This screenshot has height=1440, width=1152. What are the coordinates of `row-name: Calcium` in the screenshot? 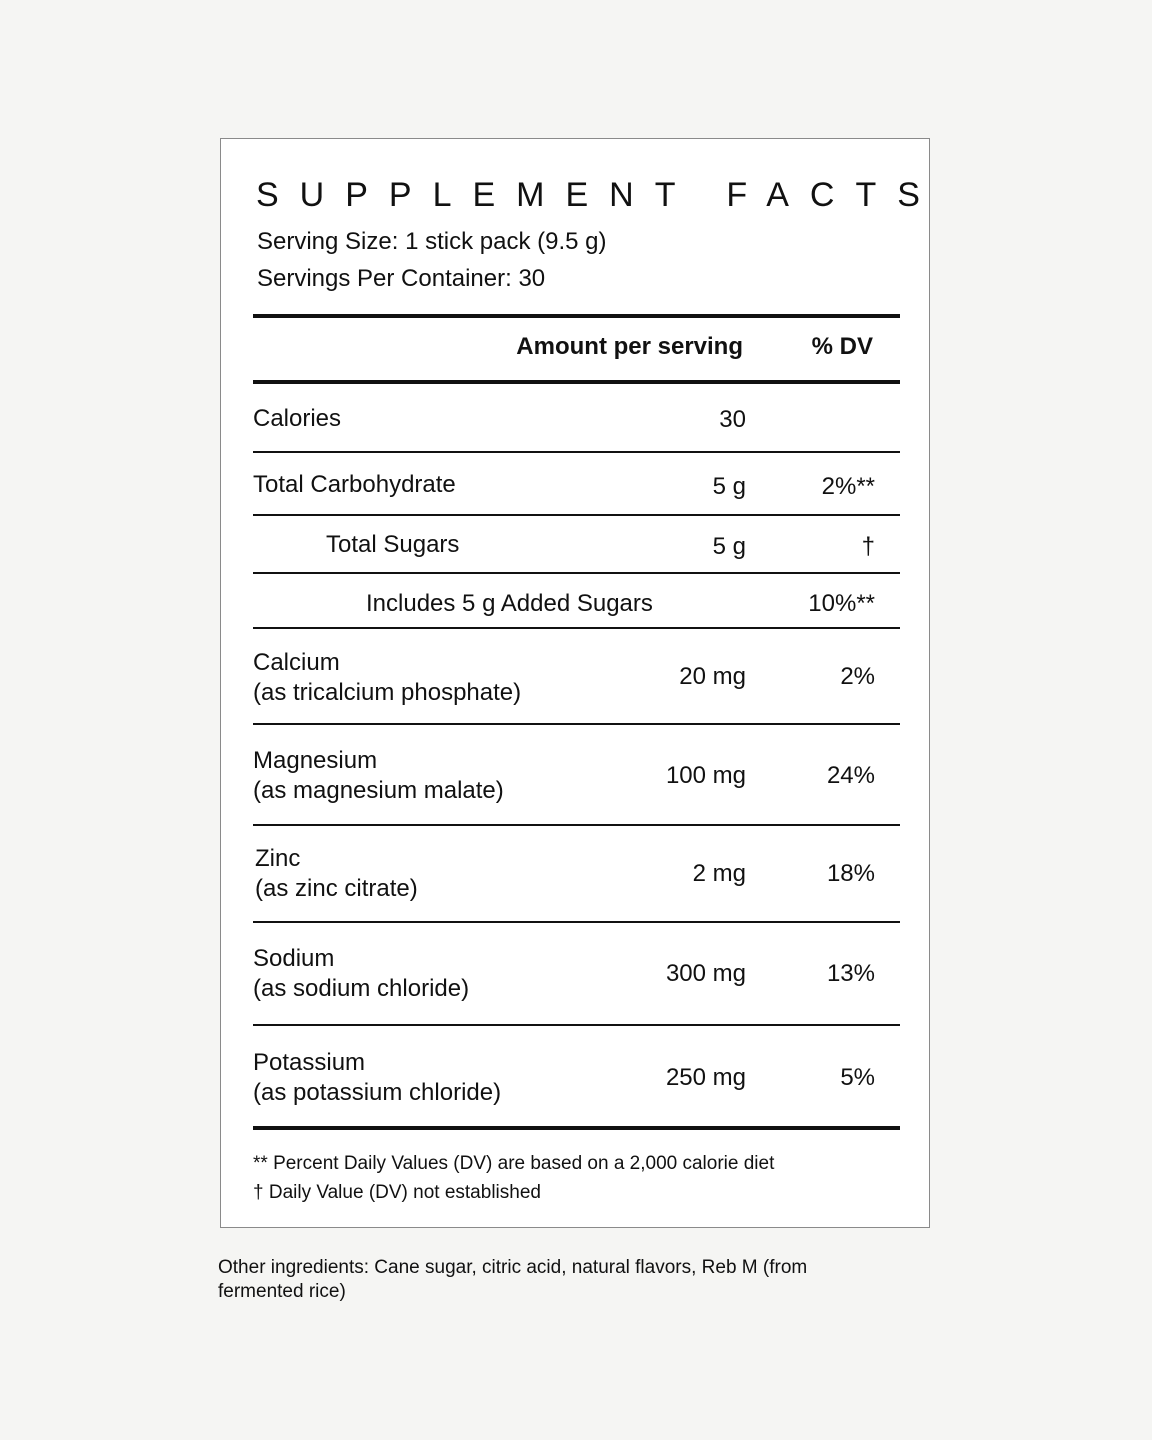 It's located at (296, 662).